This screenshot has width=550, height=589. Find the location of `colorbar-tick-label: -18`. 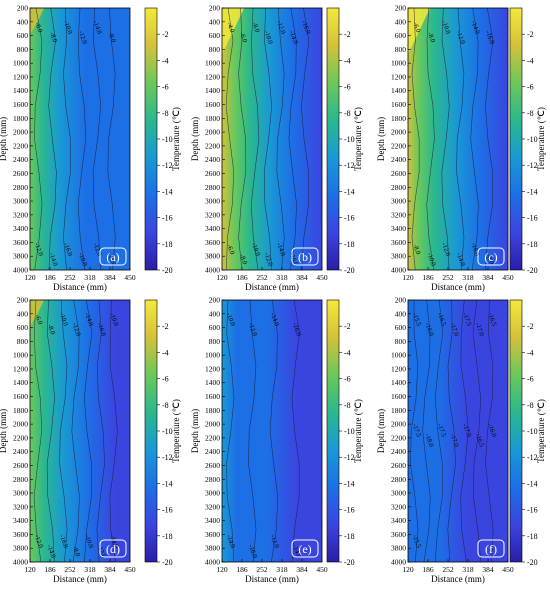

colorbar-tick-label: -18 is located at coordinates (349, 536).